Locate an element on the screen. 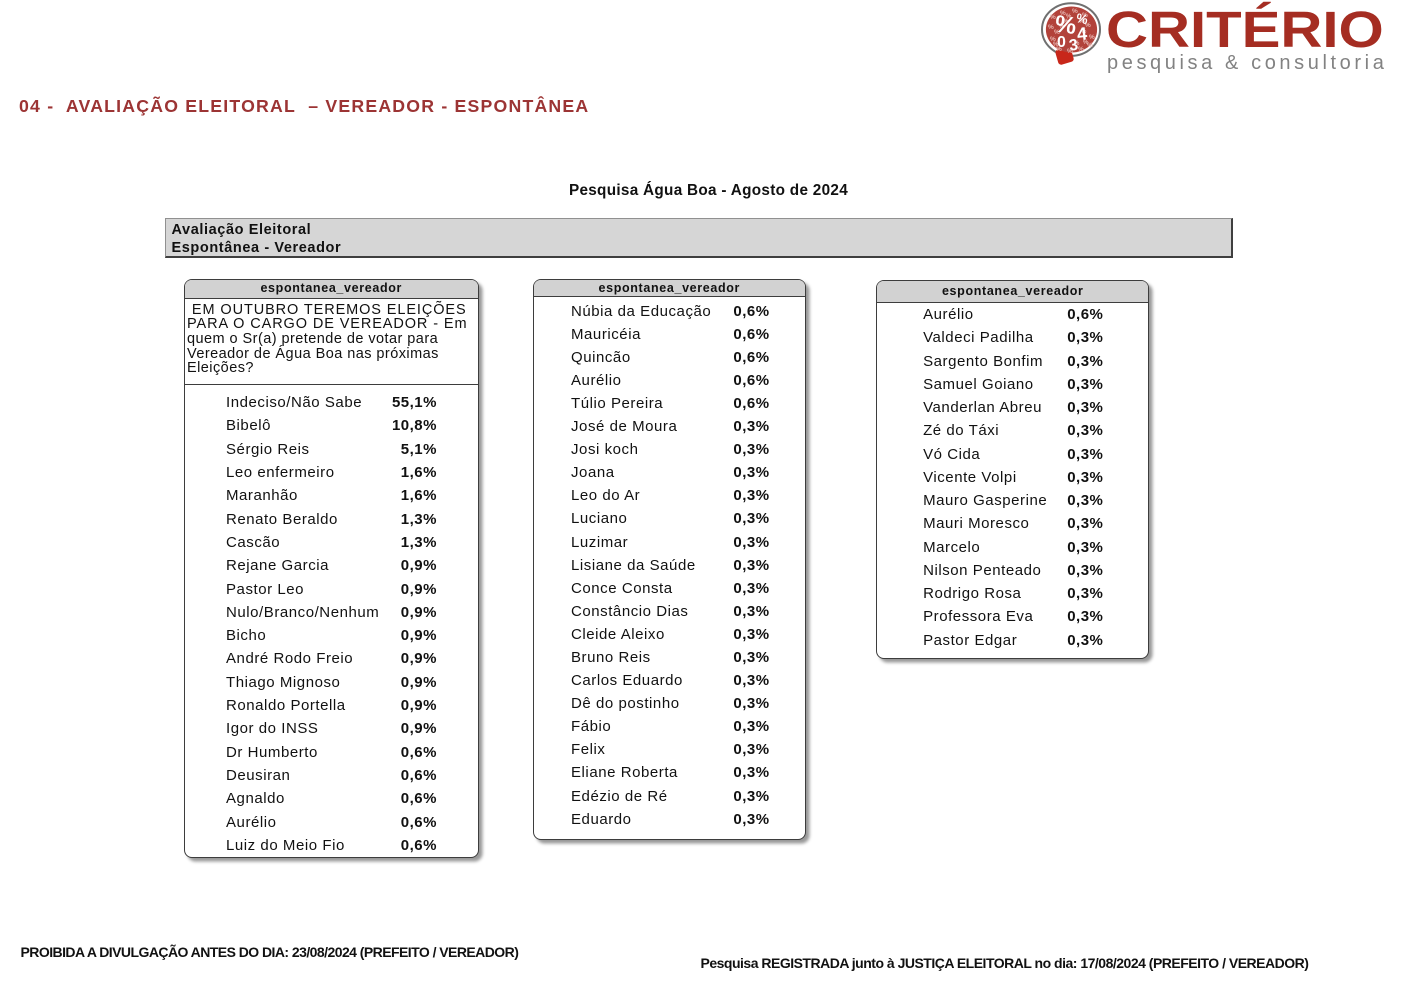 This screenshot has width=1417, height=1002. svg-text: 4 is located at coordinates (1082, 33).